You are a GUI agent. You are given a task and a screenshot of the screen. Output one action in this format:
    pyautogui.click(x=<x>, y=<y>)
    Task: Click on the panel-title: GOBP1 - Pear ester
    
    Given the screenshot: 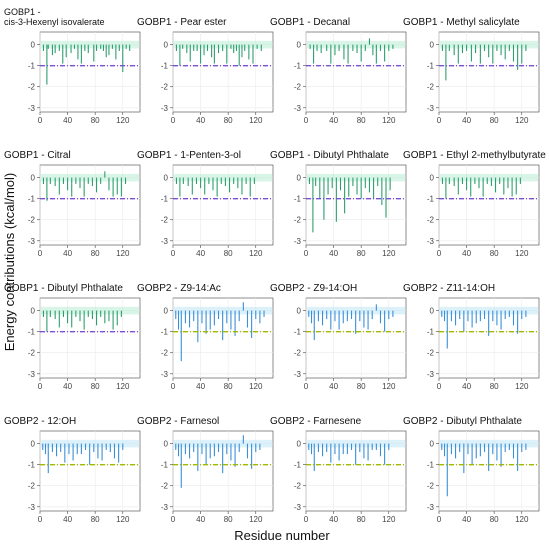 What is the action you would take?
    pyautogui.click(x=182, y=22)
    